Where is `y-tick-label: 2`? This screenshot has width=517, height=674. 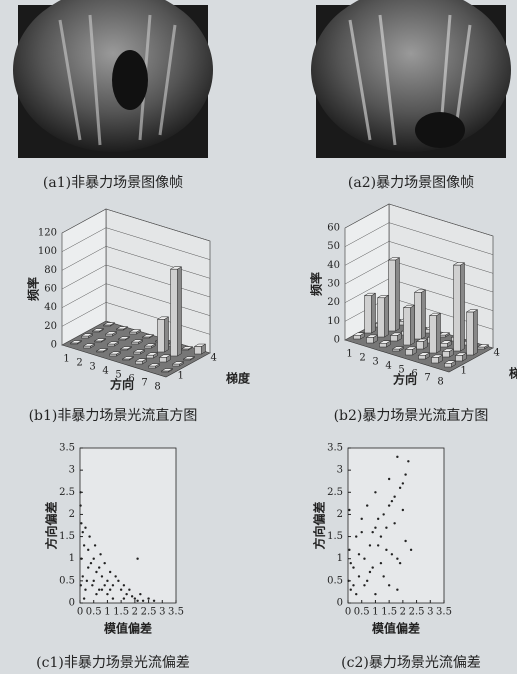 y-tick-label: 2 is located at coordinates (72, 514).